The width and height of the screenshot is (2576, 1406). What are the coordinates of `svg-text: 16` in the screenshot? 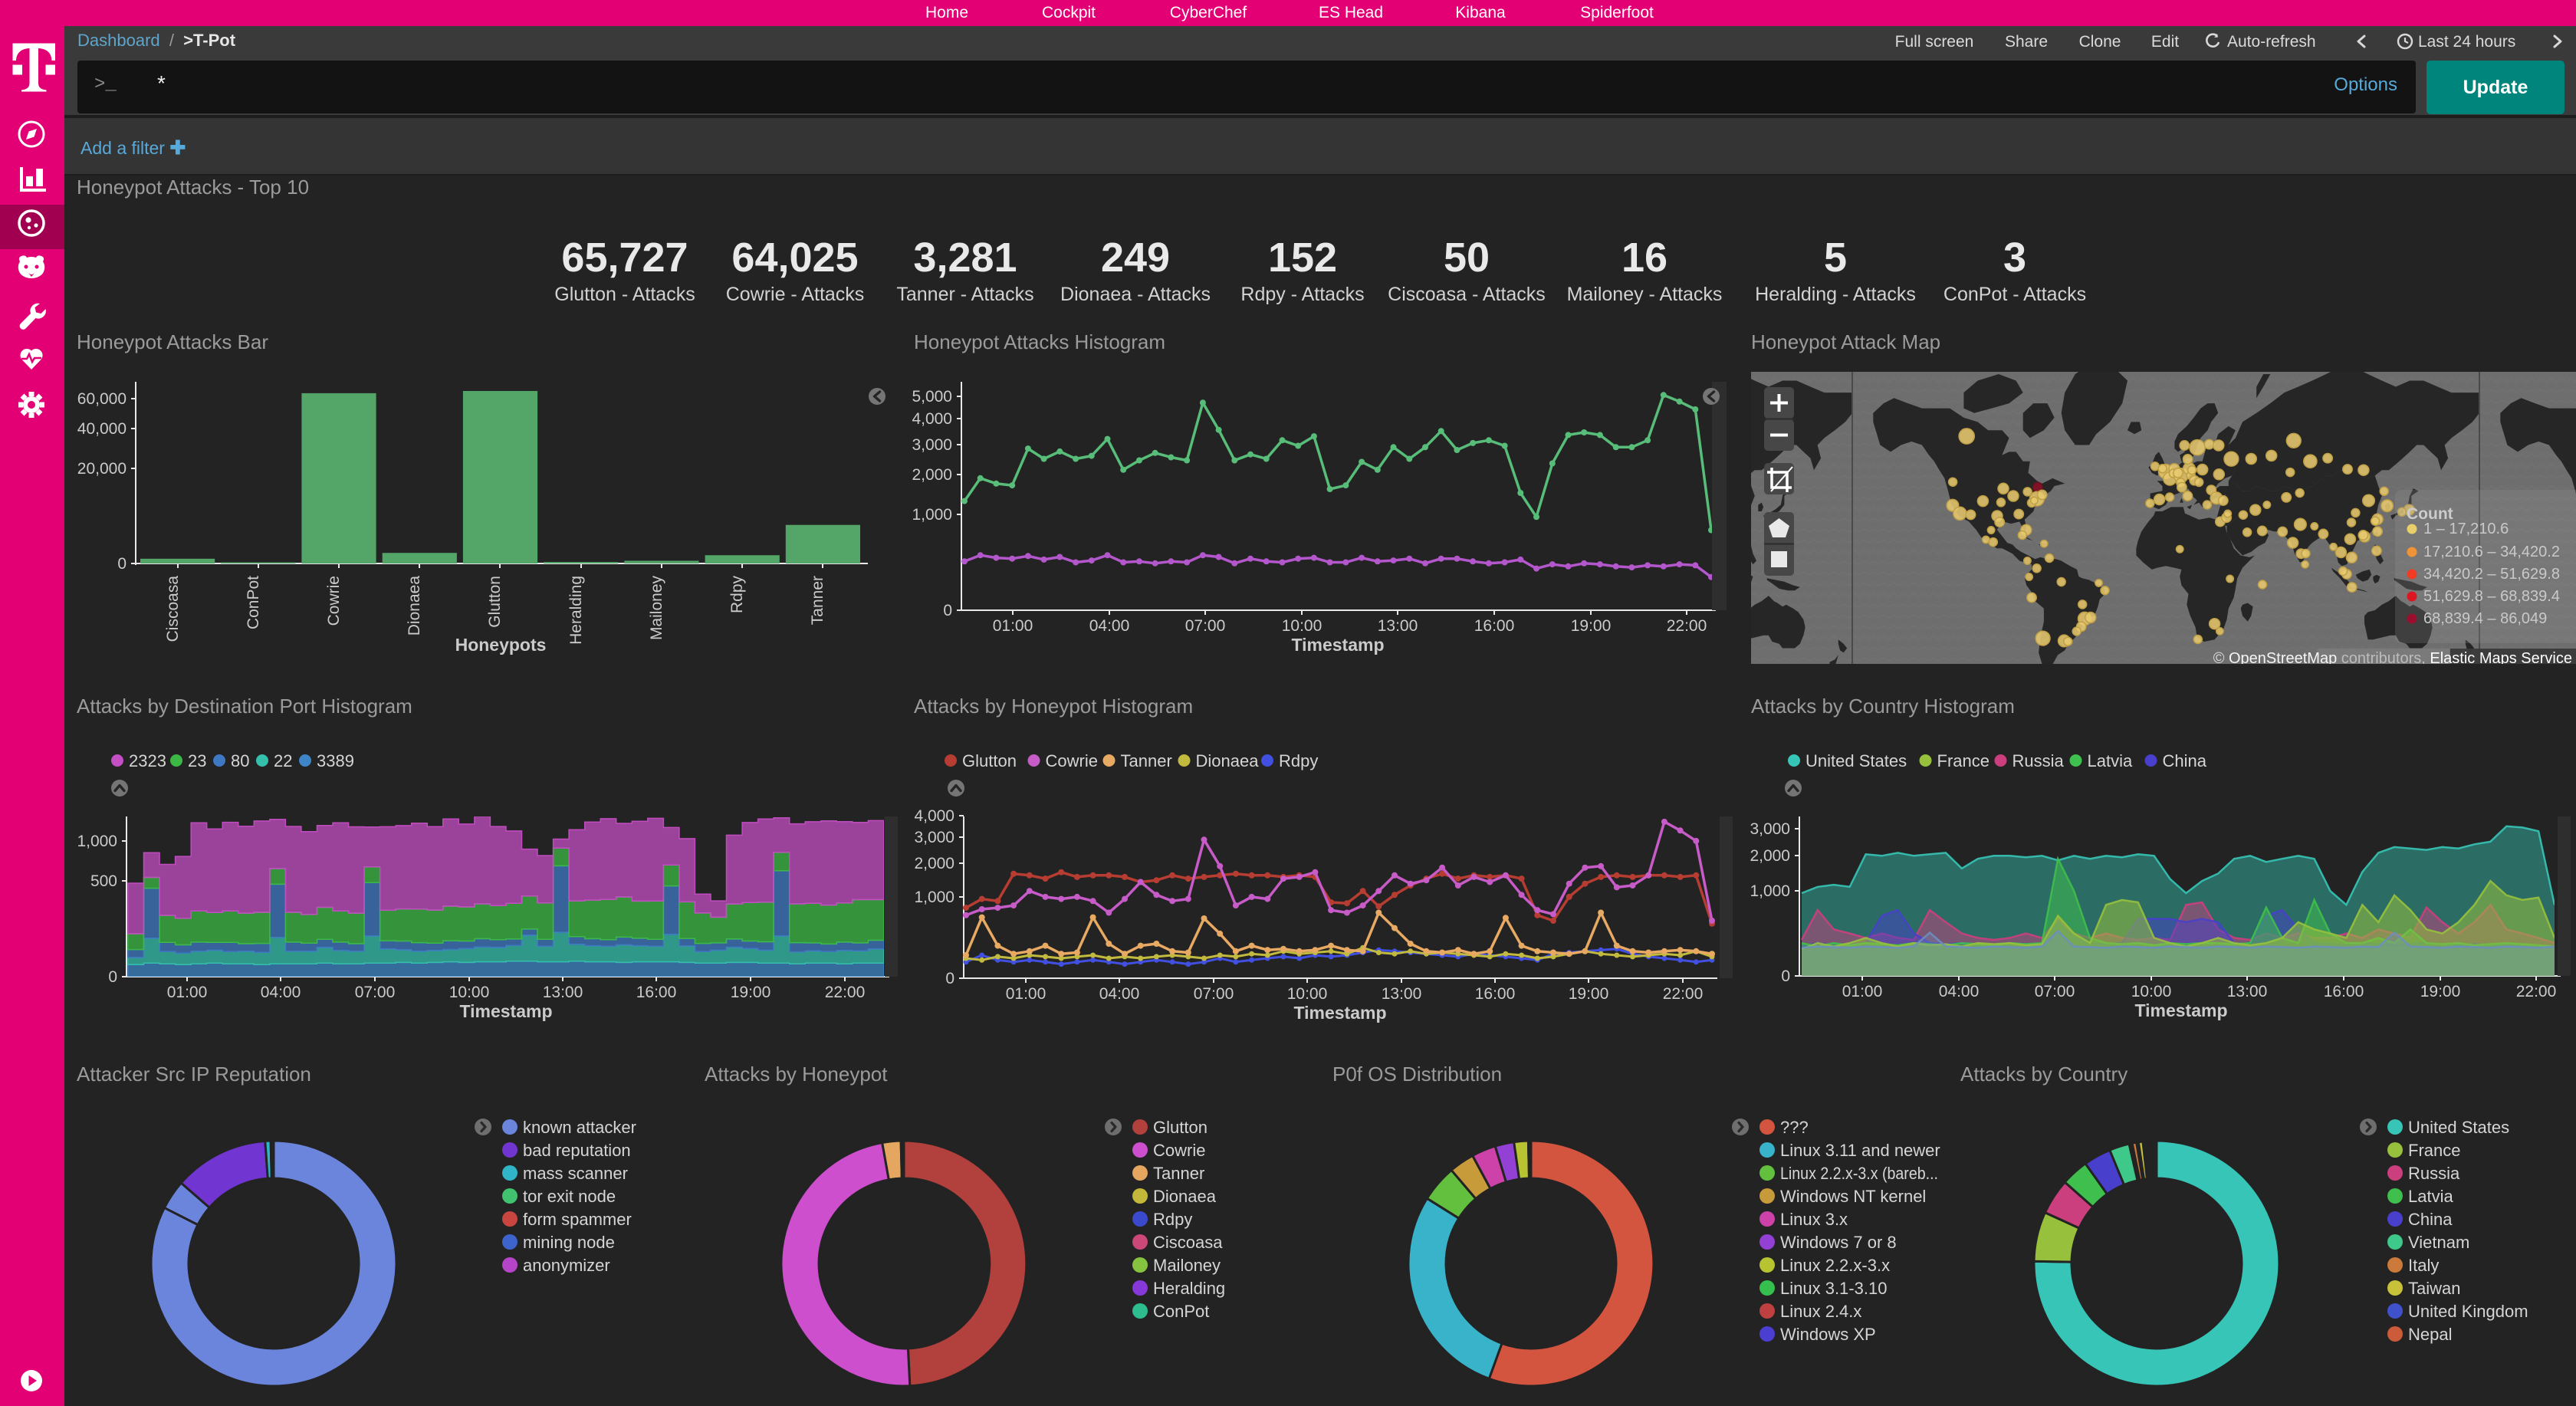 It's located at (1645, 258).